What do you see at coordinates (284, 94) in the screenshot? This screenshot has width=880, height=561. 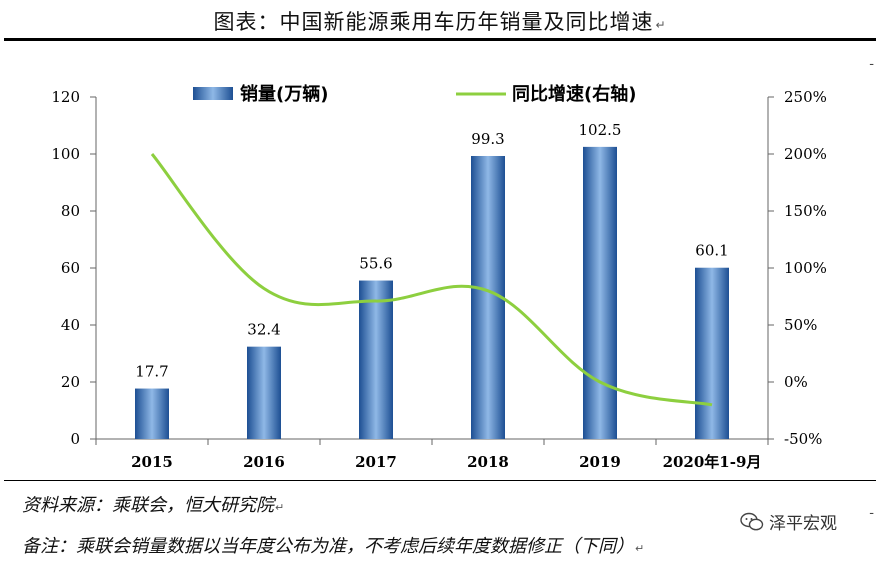 I see `legend-bar-label: 销量(万辆)` at bounding box center [284, 94].